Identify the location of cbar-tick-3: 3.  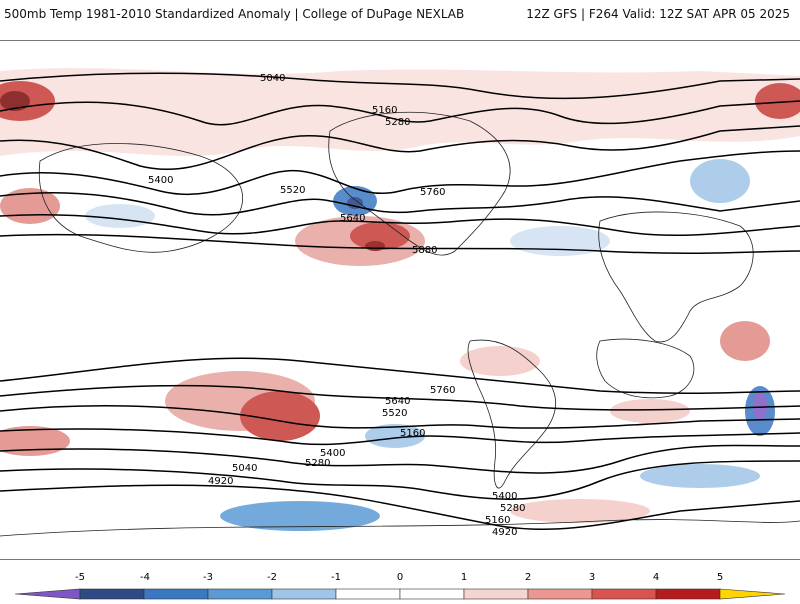
(592, 577).